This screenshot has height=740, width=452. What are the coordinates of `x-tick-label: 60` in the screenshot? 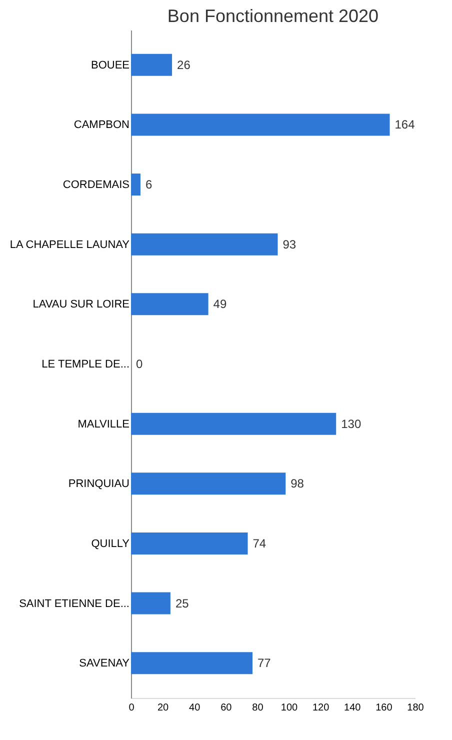 It's located at (226, 708).